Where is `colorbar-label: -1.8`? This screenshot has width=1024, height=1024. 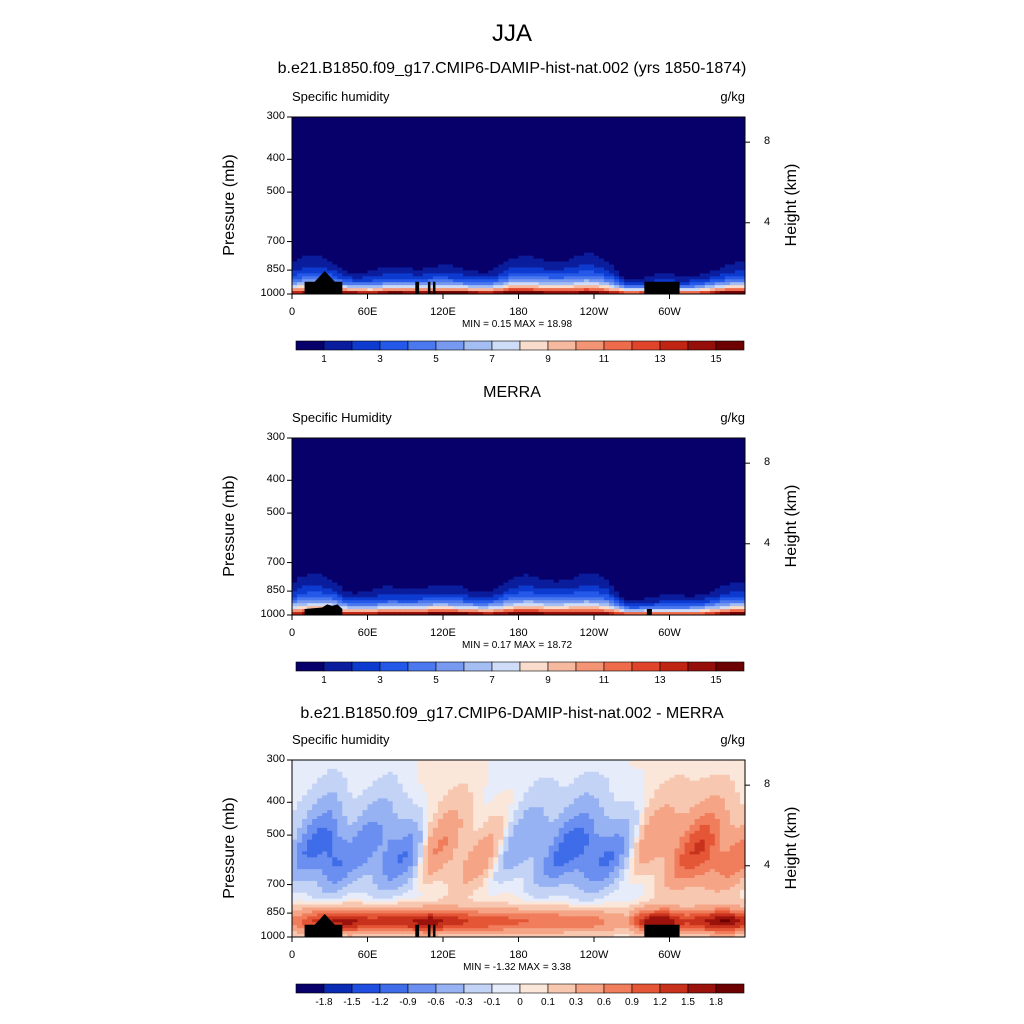 colorbar-label: -1.8 is located at coordinates (324, 1002).